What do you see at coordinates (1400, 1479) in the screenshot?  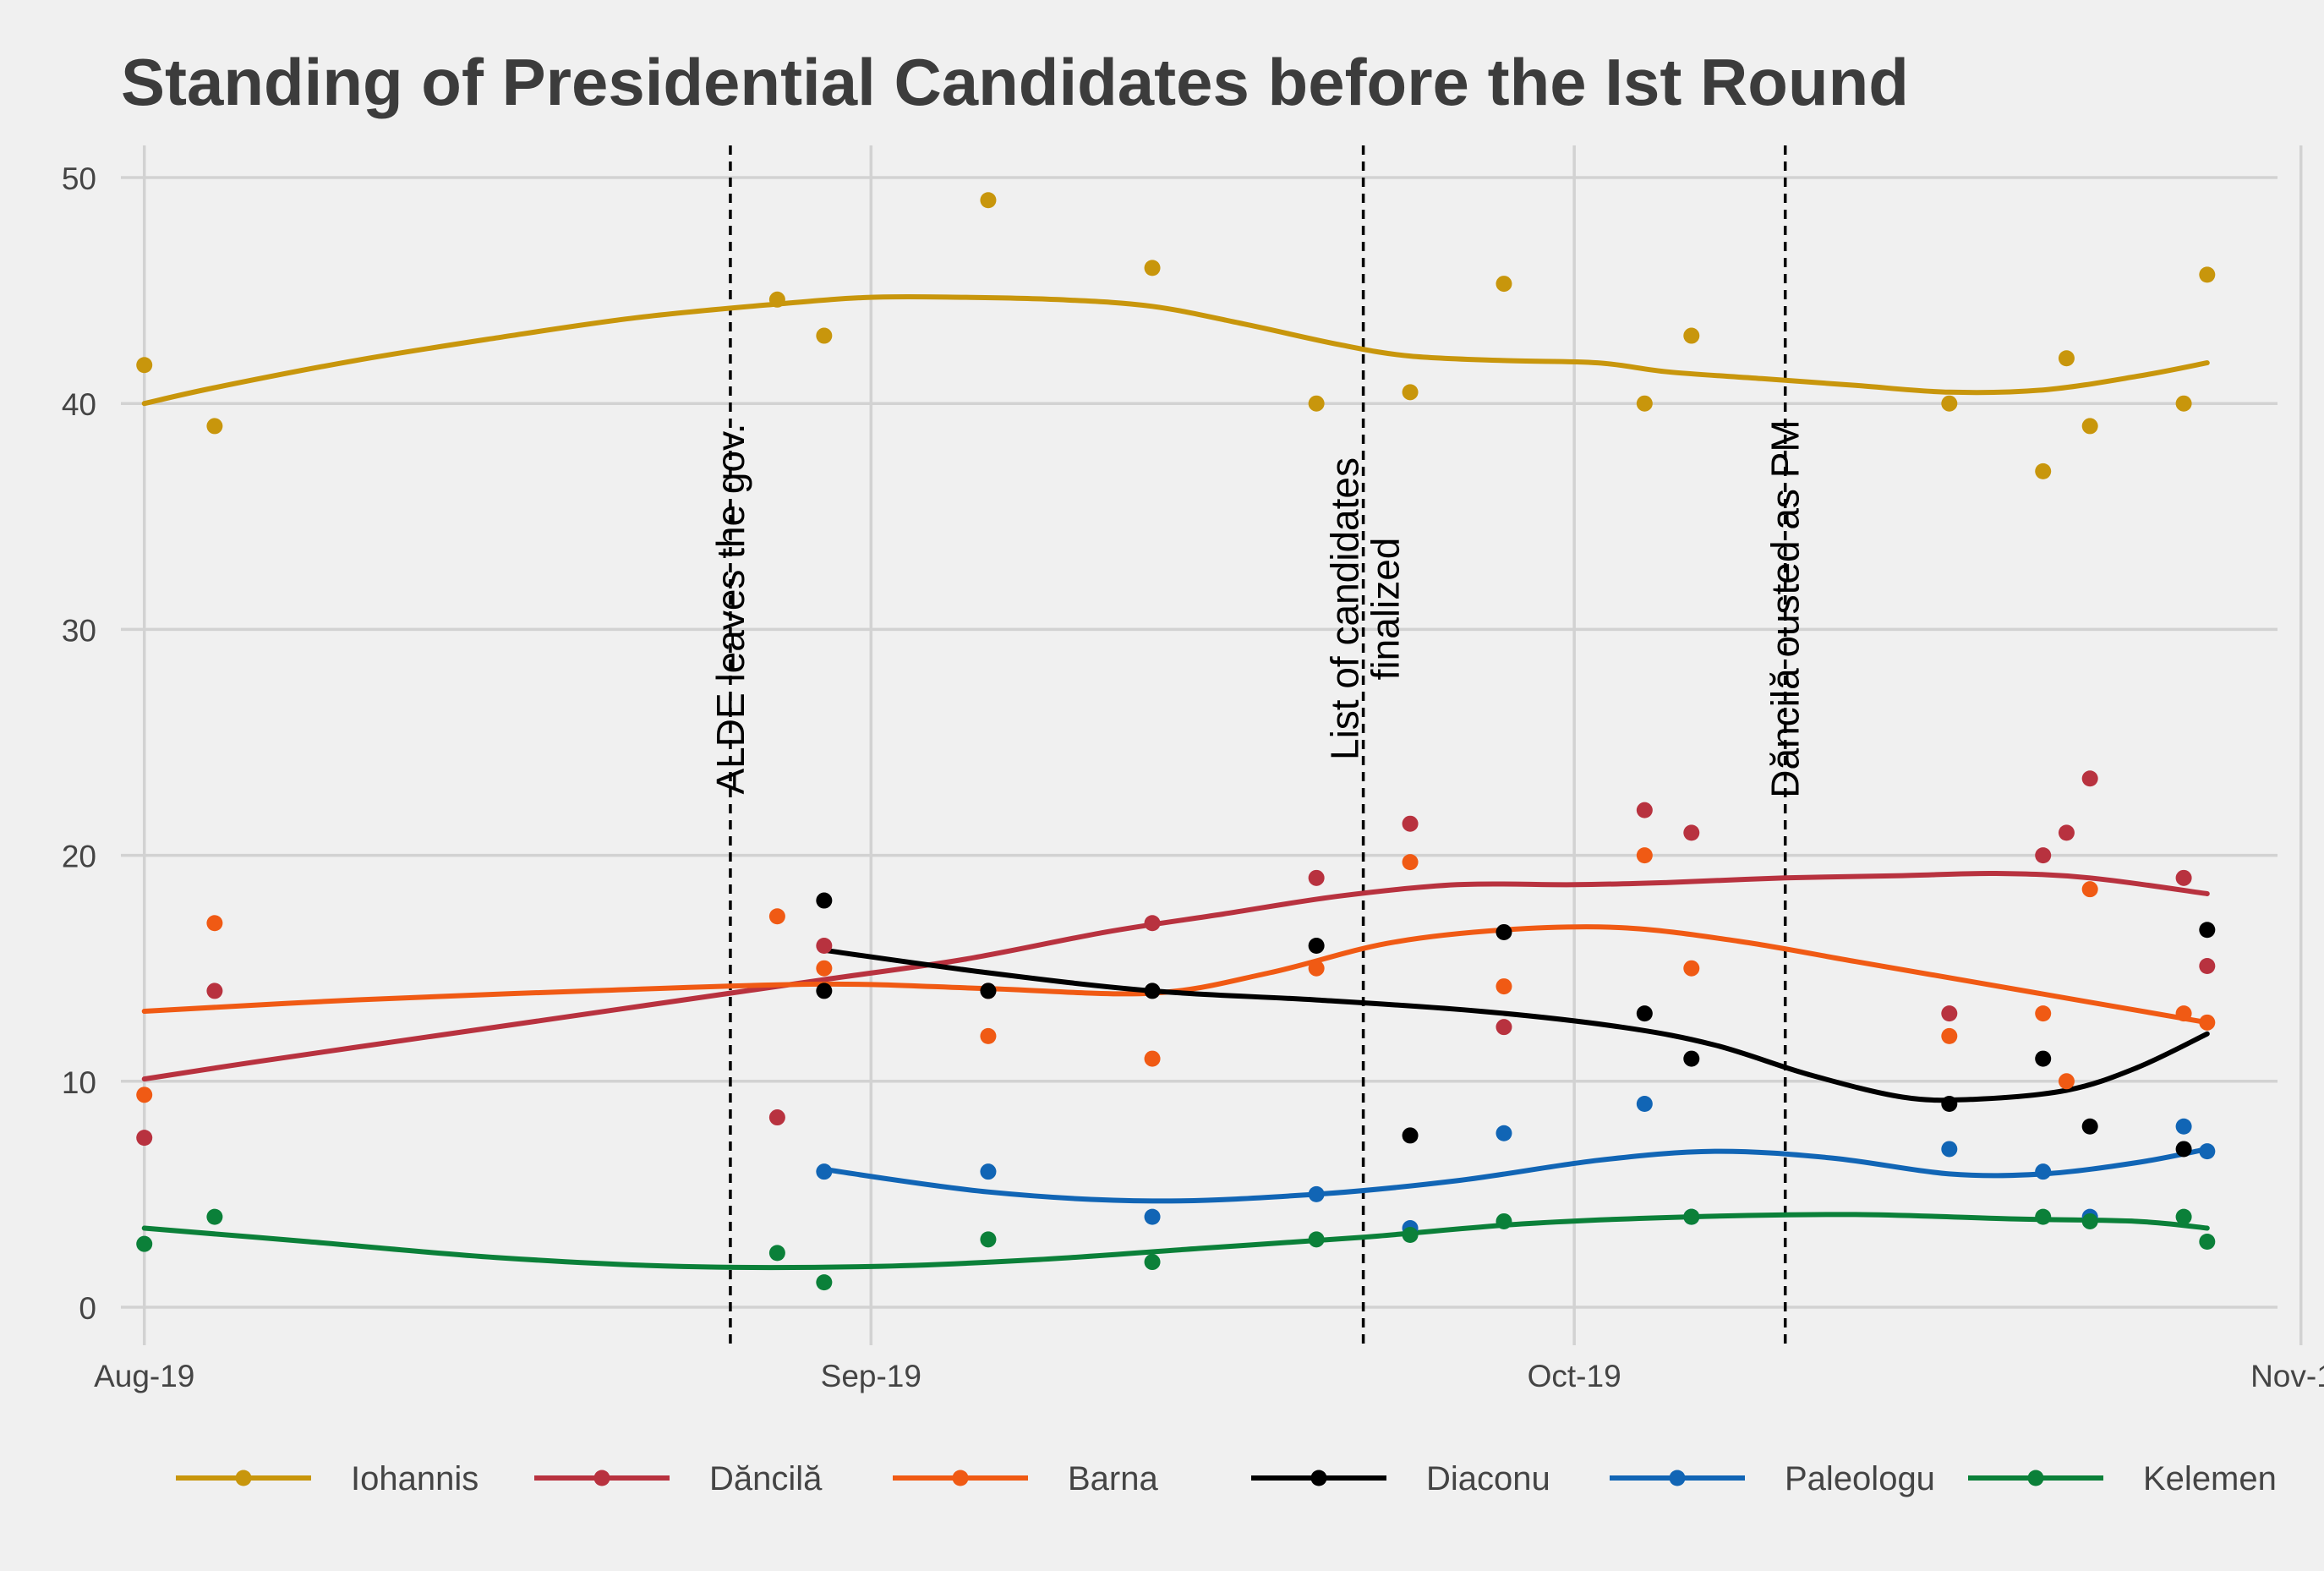 I see `legend-item-diaconu: Diaconu` at bounding box center [1400, 1479].